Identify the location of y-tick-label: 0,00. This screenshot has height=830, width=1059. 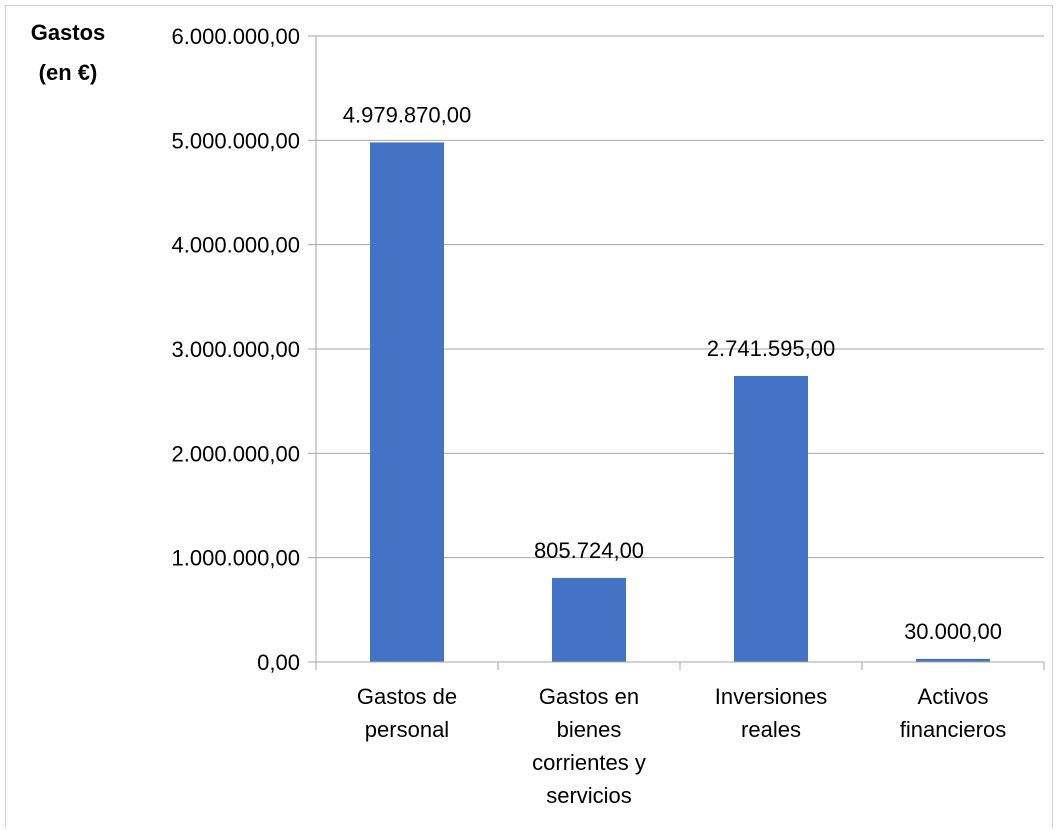
(278, 662).